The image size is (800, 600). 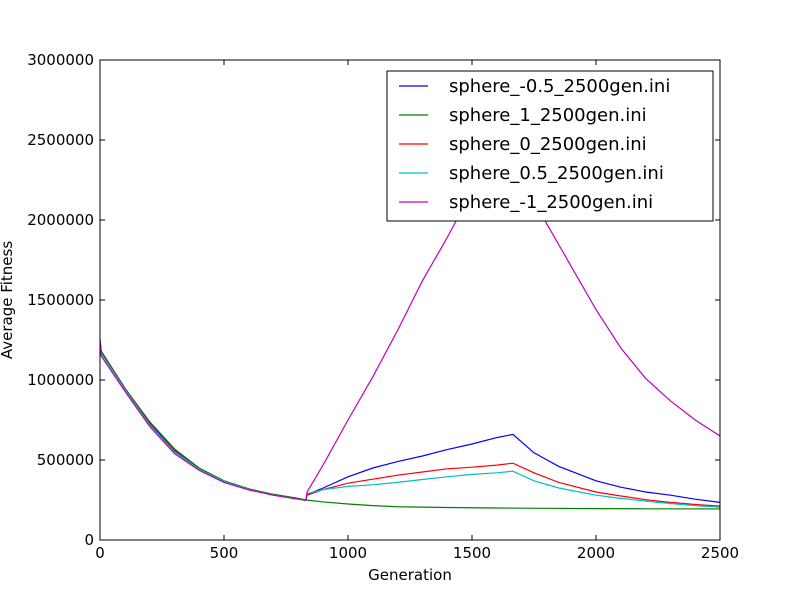 I want to click on x-tick-label: 1500, so click(x=472, y=553).